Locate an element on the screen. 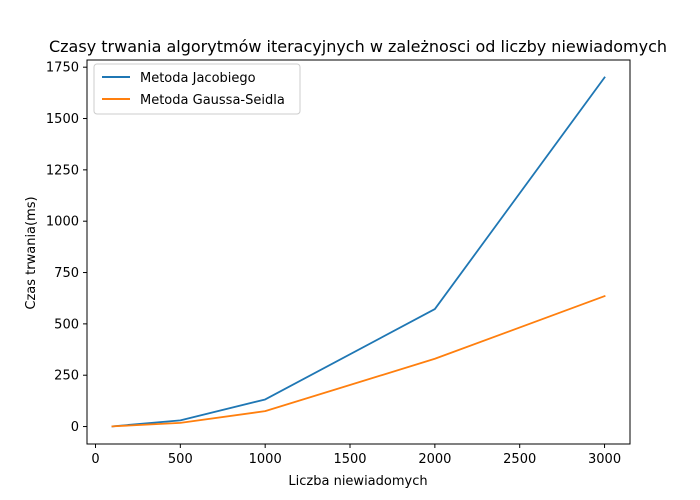 The image size is (700, 500). y-axis-ticks: 0 250 500 750 1000 1250 1500 1750 is located at coordinates (66, 248).